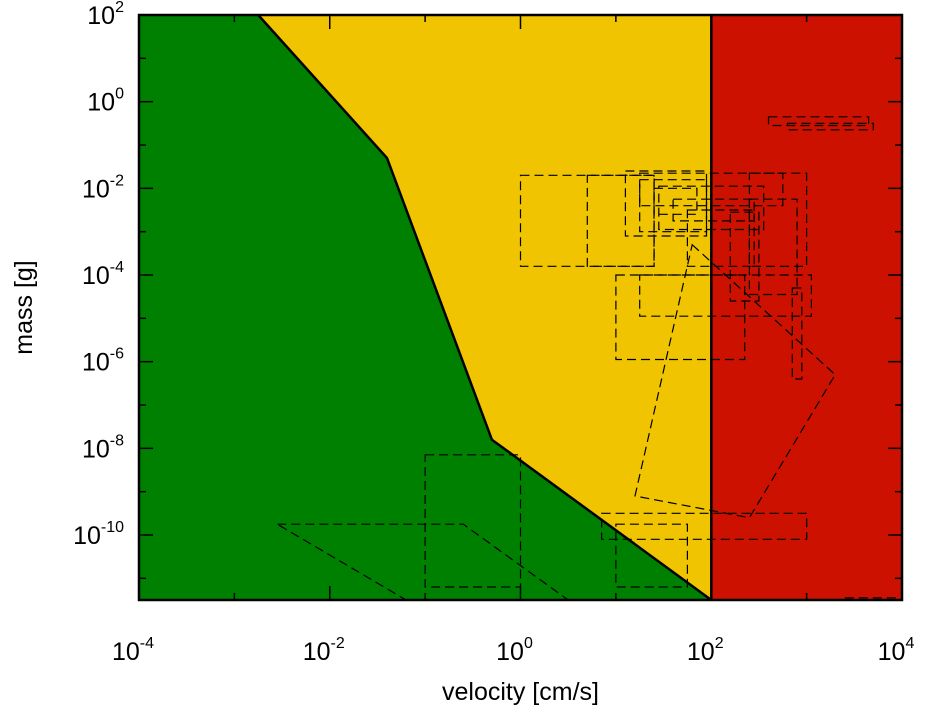 The height and width of the screenshot is (709, 925). I want to click on y-tick-label-exponent: -10, so click(112, 527).